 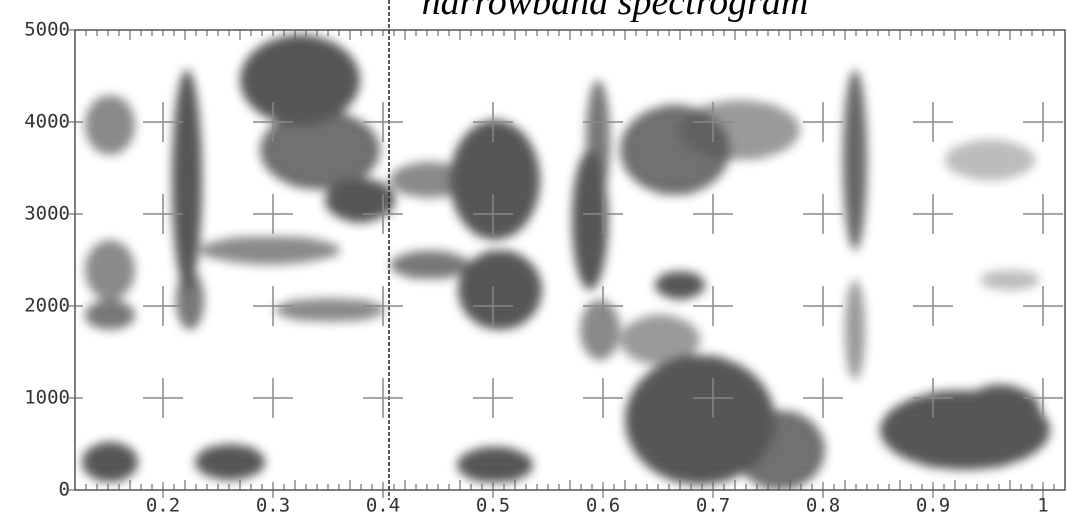 I want to click on x-tick-label: 0.9, so click(x=933, y=506).